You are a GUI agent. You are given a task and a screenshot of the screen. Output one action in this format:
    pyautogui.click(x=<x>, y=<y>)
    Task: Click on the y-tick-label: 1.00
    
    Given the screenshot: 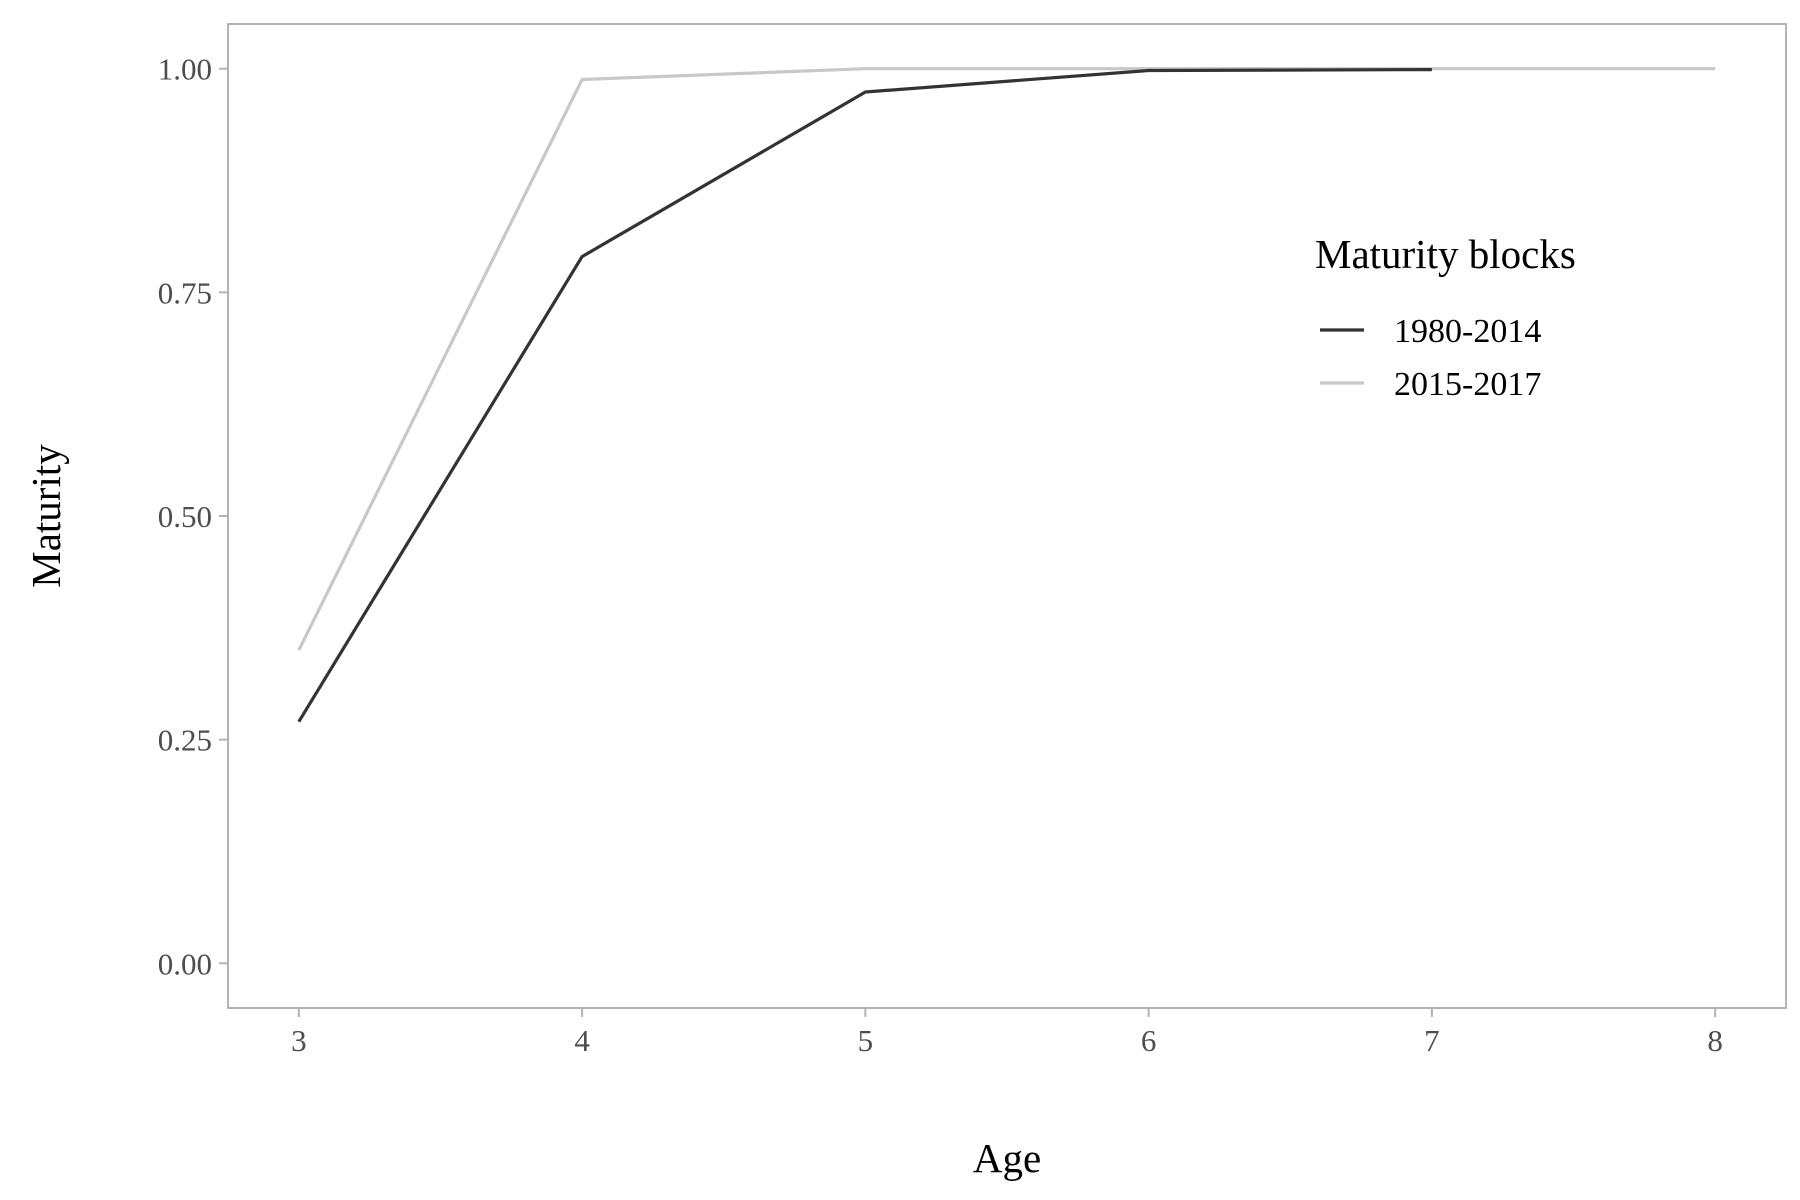 What is the action you would take?
    pyautogui.click(x=185, y=69)
    